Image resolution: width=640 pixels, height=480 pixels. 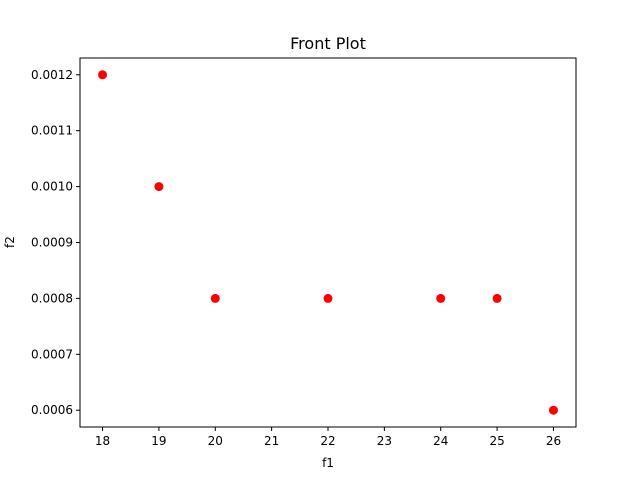 I want to click on x-tick-label: 21, so click(x=271, y=441).